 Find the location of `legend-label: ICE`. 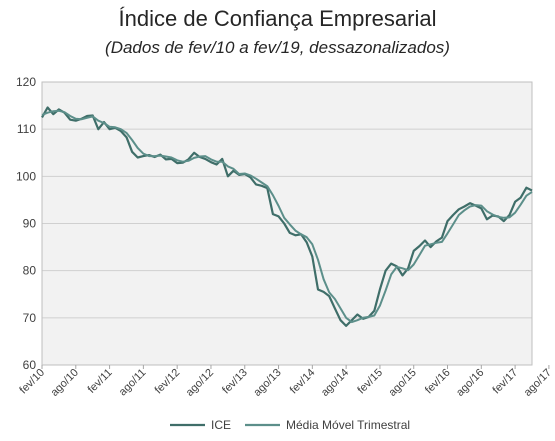

legend-label: ICE is located at coordinates (221, 425).